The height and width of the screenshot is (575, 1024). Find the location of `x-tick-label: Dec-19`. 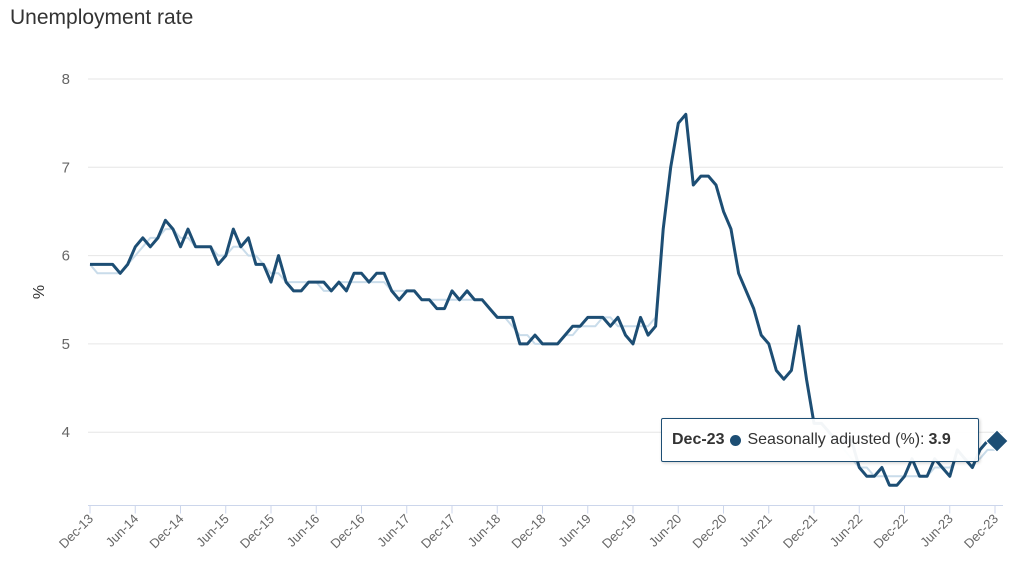

x-tick-label: Dec-19 is located at coordinates (619, 531).